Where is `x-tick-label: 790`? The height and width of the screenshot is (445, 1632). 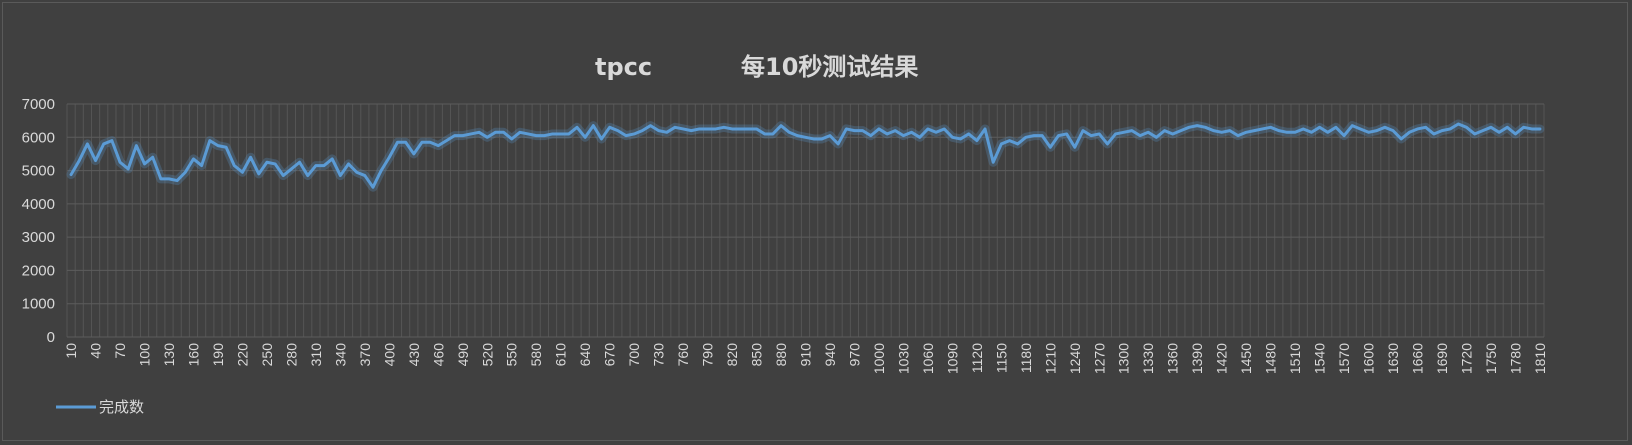
x-tick-label: 790 is located at coordinates (708, 355).